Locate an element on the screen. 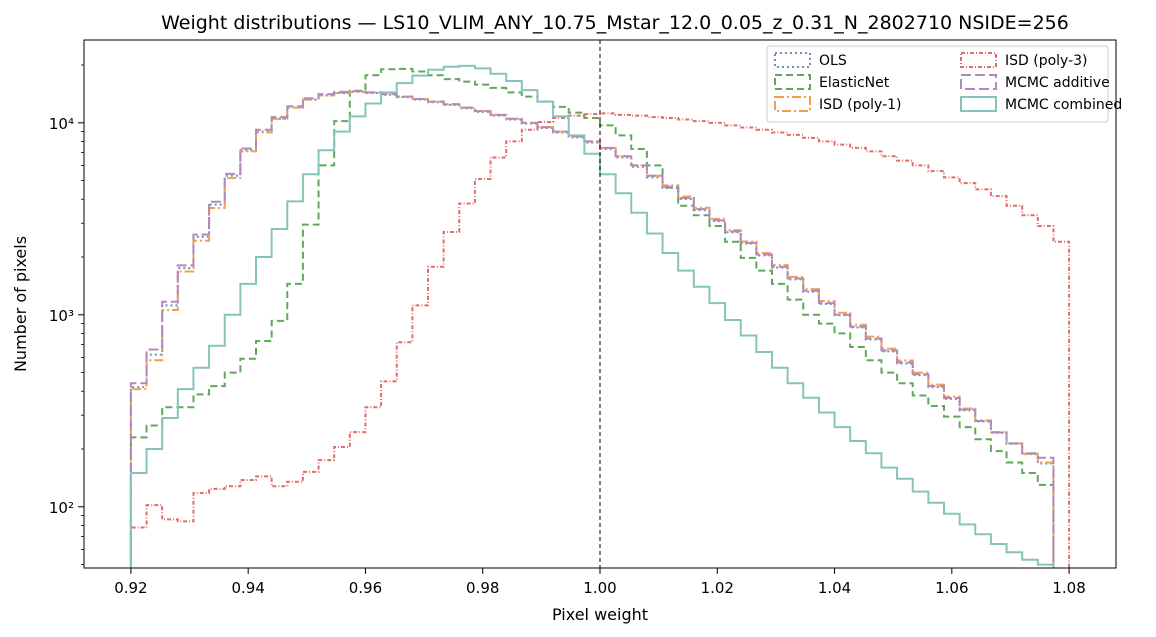  x-tick-label: 1.06 is located at coordinates (951, 588).